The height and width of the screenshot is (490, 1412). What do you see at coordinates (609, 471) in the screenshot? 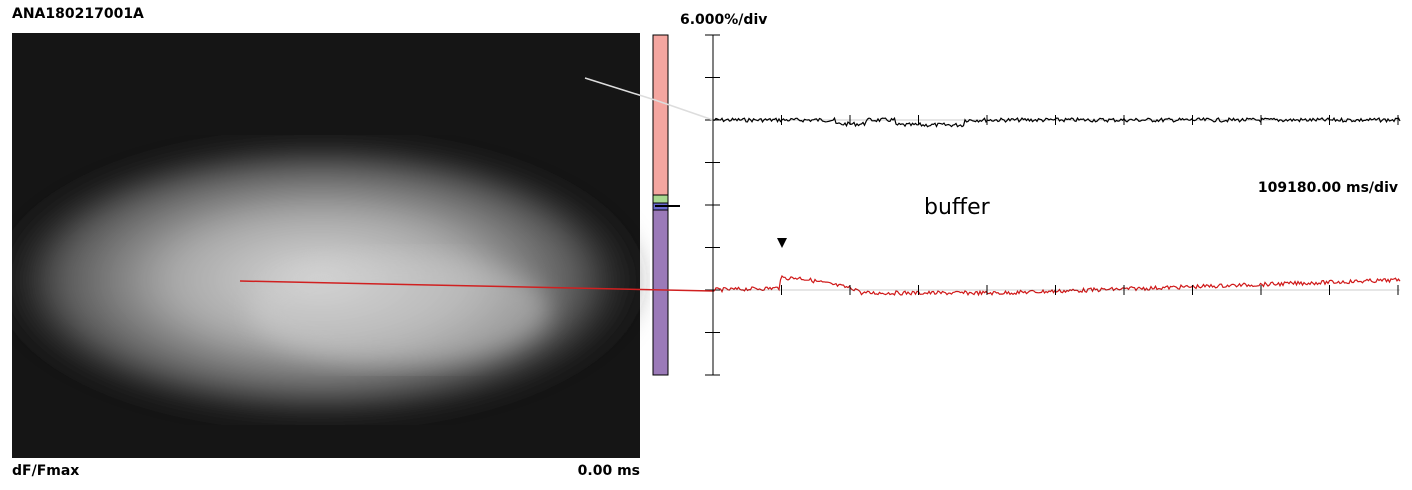
I see `time-label: 0.00 ms` at bounding box center [609, 471].